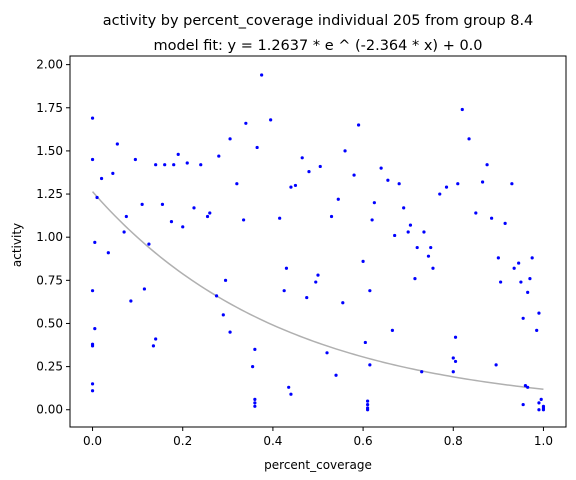 This screenshot has height=480, width=576. Describe the element at coordinates (543, 441) in the screenshot. I see `x-tick-label: 1.0` at that location.